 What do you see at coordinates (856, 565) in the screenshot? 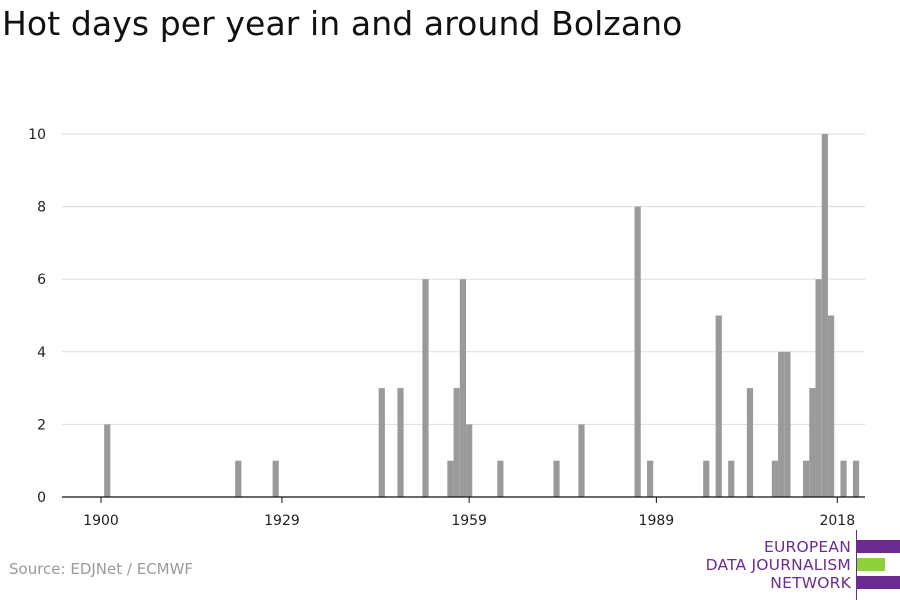
I see `logo-rule` at bounding box center [856, 565].